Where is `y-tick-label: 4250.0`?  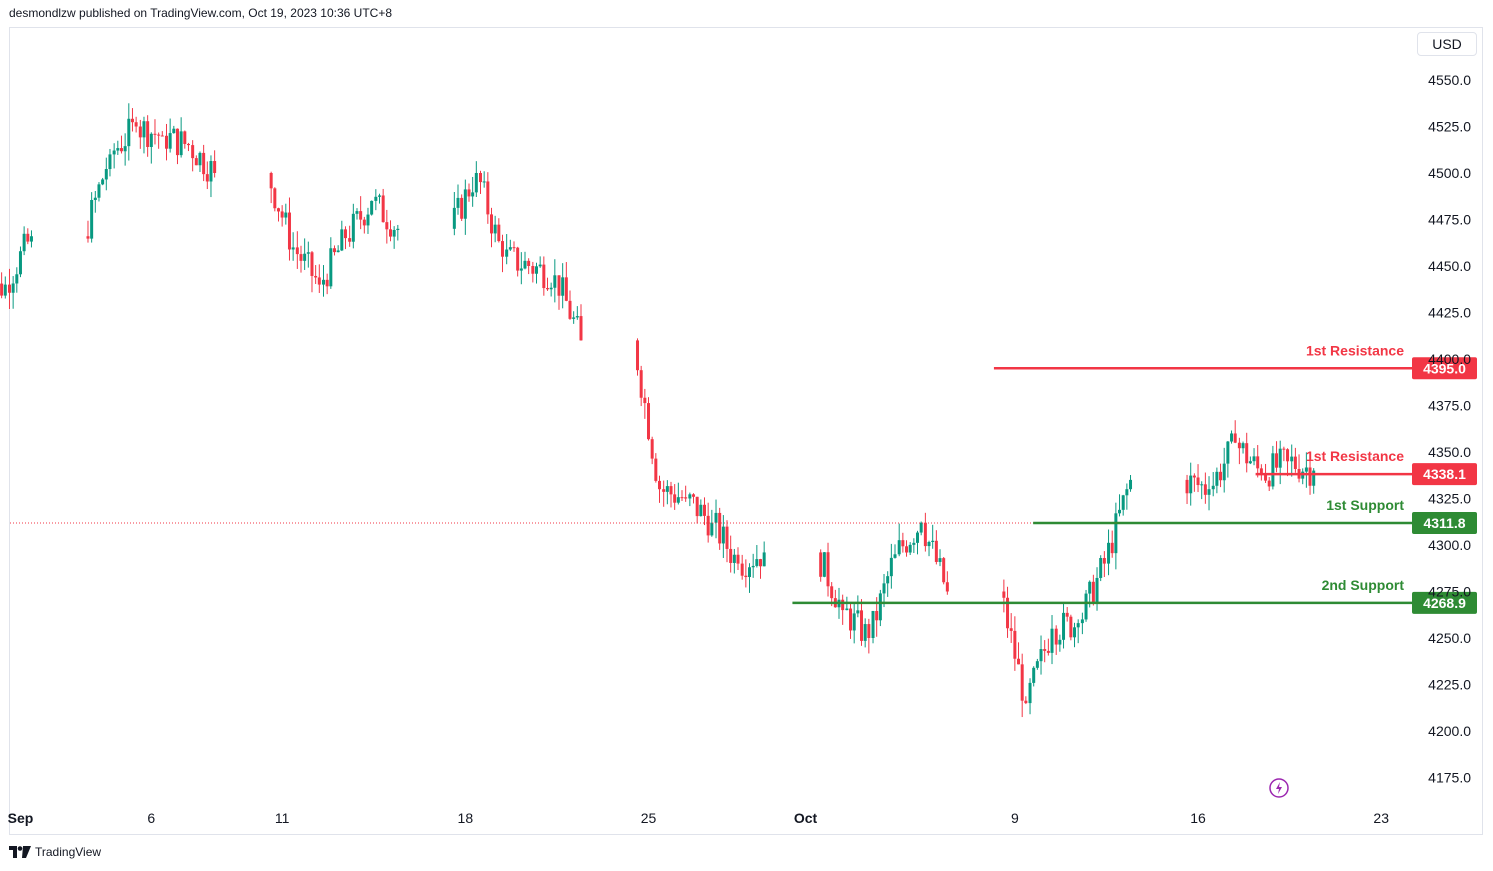 y-tick-label: 4250.0 is located at coordinates (1449, 638).